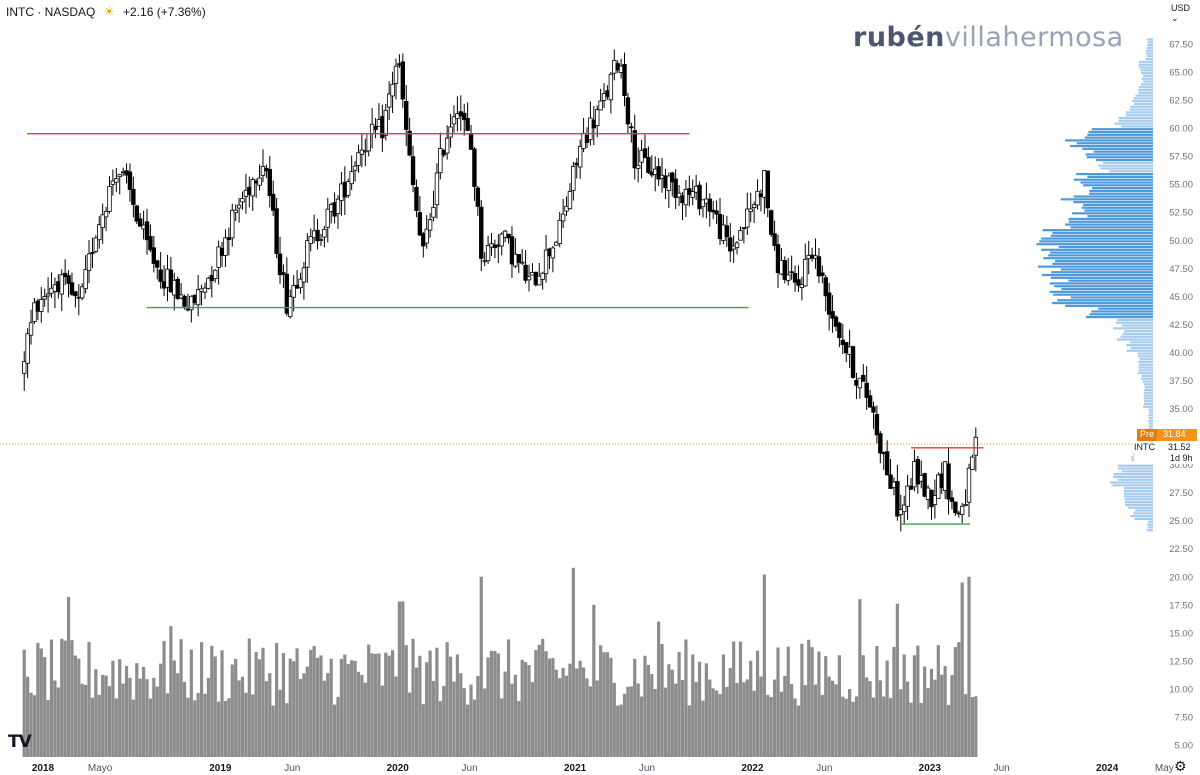 The image size is (1200, 775). I want to click on tradingview-logo: TV, so click(20, 742).